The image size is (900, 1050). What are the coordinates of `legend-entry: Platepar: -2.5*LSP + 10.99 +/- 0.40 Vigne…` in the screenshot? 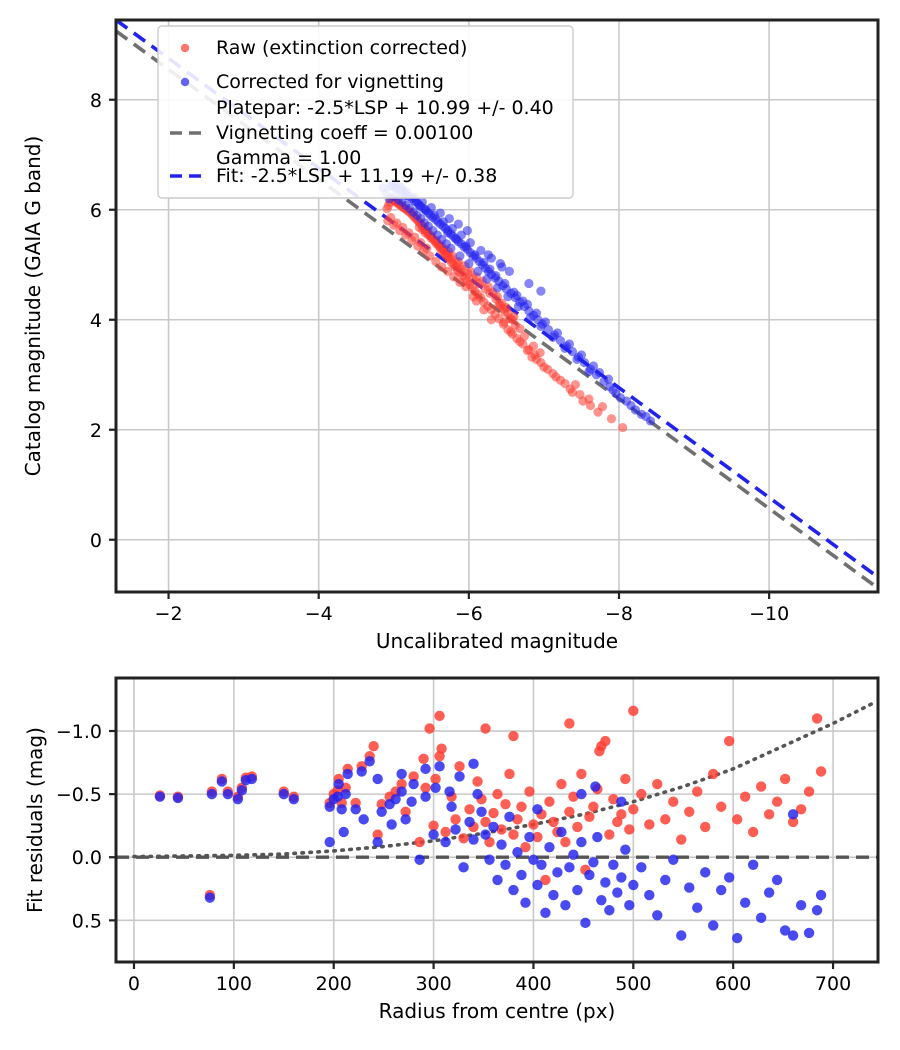 It's located at (362, 133).